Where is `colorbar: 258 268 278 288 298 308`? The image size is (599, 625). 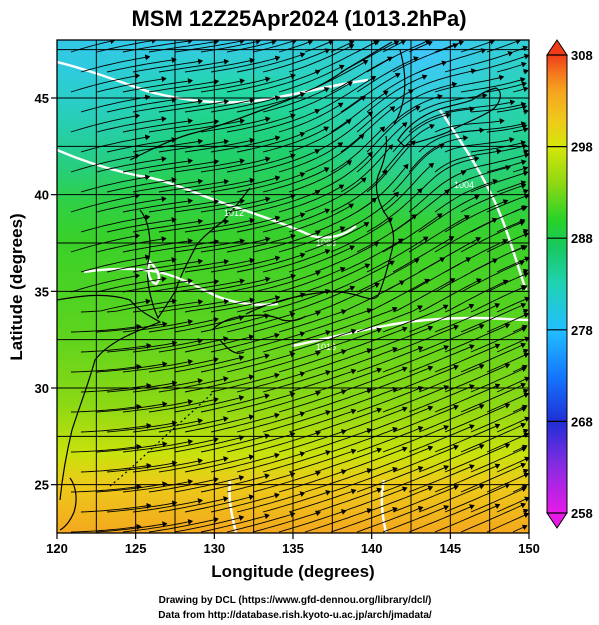
colorbar: 258 268 278 288 298 308 is located at coordinates (569, 284).